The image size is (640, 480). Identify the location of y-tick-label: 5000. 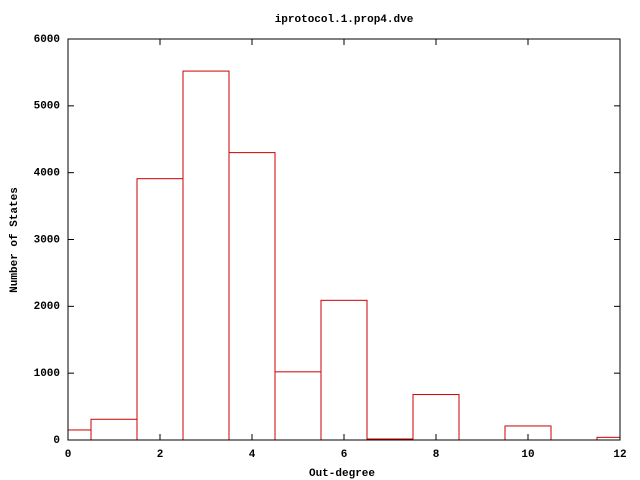
(47, 107).